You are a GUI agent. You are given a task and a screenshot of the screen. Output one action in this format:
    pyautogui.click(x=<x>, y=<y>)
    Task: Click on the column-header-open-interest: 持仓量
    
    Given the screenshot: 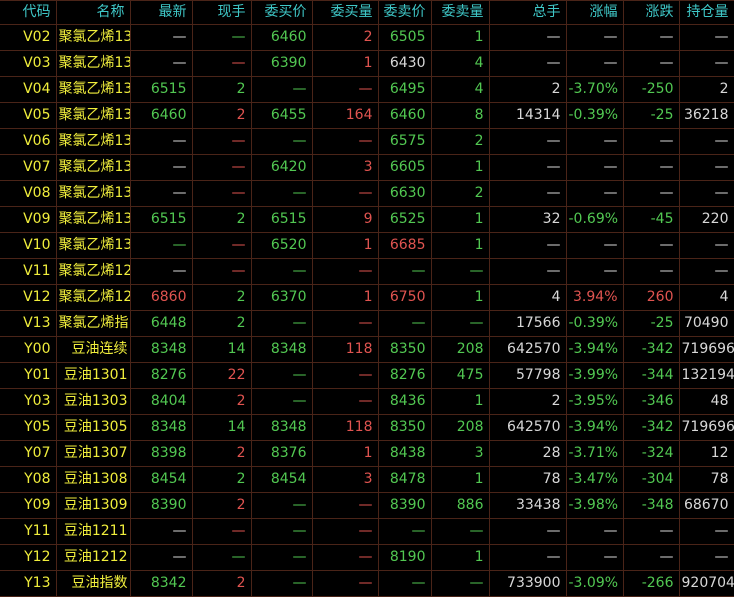 What is the action you would take?
    pyautogui.click(x=706, y=12)
    